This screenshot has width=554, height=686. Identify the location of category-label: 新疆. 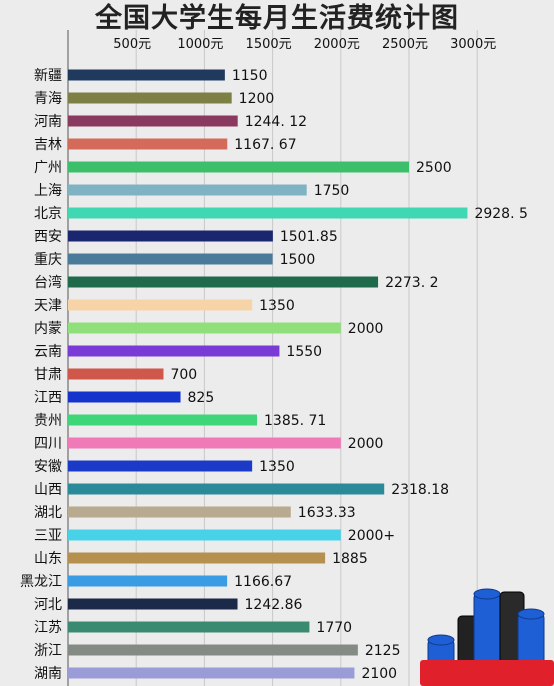
(48, 76).